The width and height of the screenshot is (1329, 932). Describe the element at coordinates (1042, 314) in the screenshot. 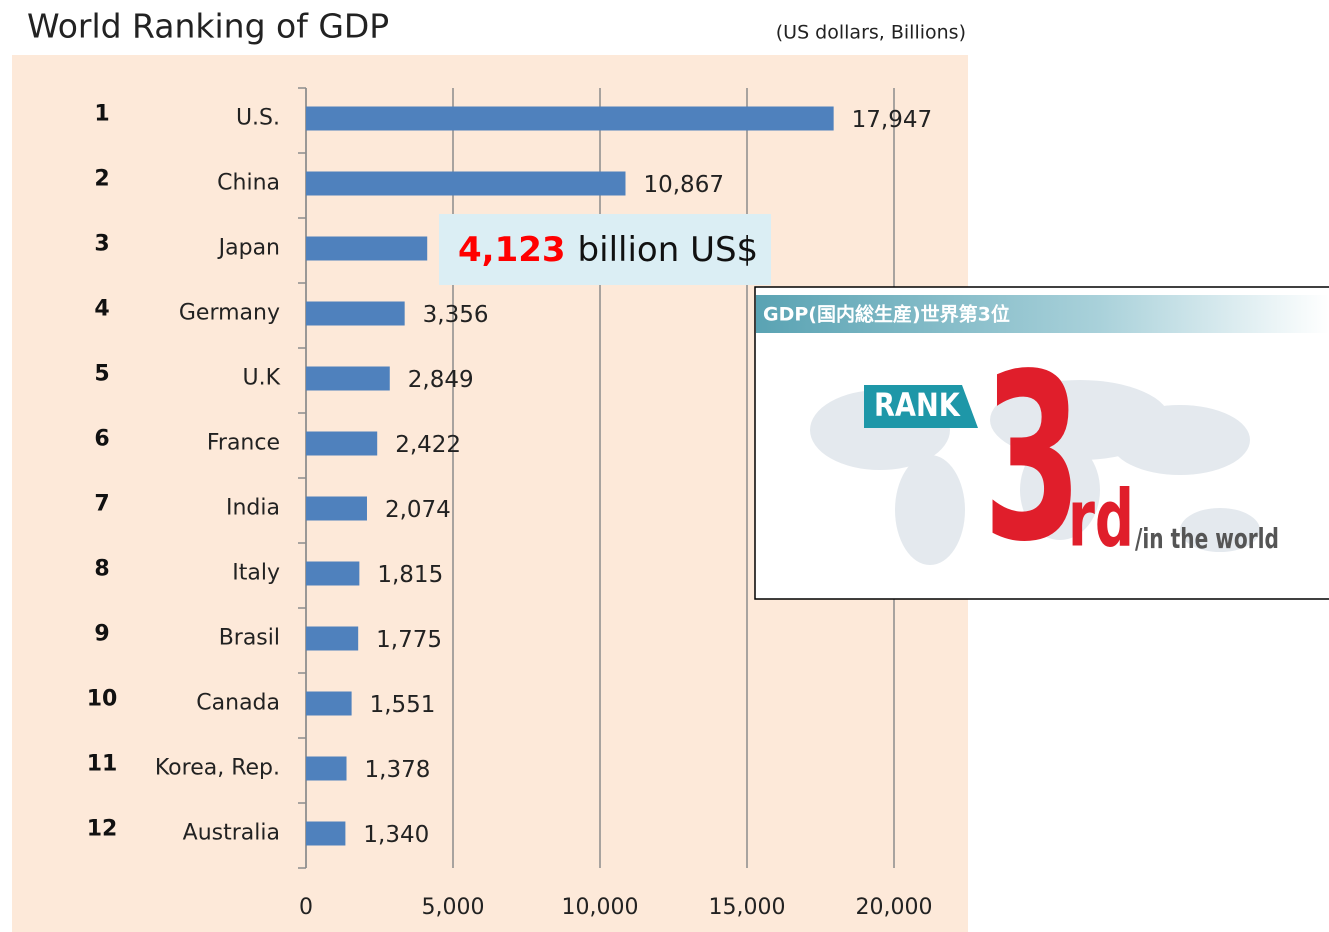

I see `inset-header-bar` at that location.